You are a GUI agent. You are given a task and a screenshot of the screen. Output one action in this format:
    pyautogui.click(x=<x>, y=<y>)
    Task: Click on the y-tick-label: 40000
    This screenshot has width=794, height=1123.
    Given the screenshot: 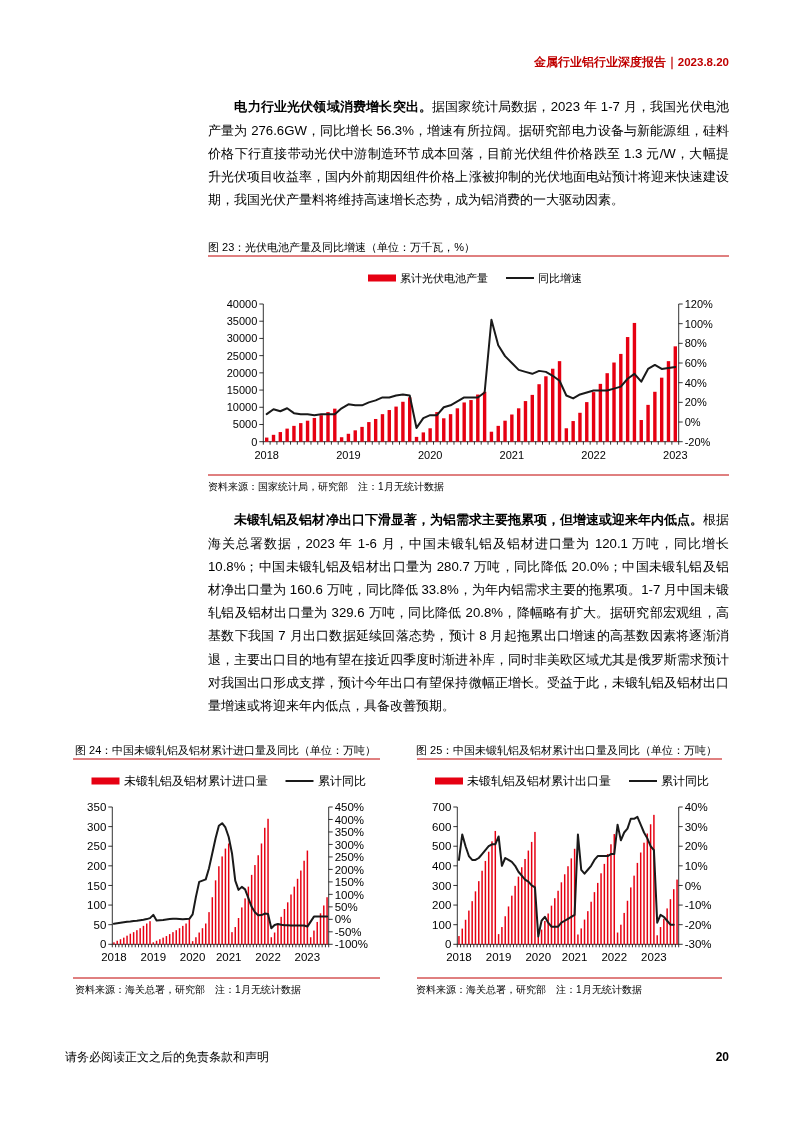 What is the action you would take?
    pyautogui.click(x=242, y=303)
    